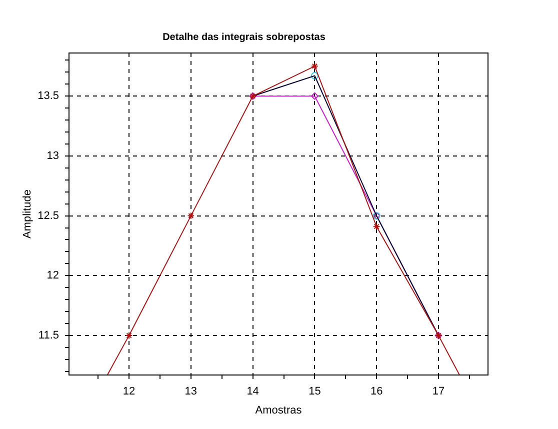 The image size is (558, 429). Describe the element at coordinates (48, 336) in the screenshot. I see `y-tick-label: 11.5` at that location.